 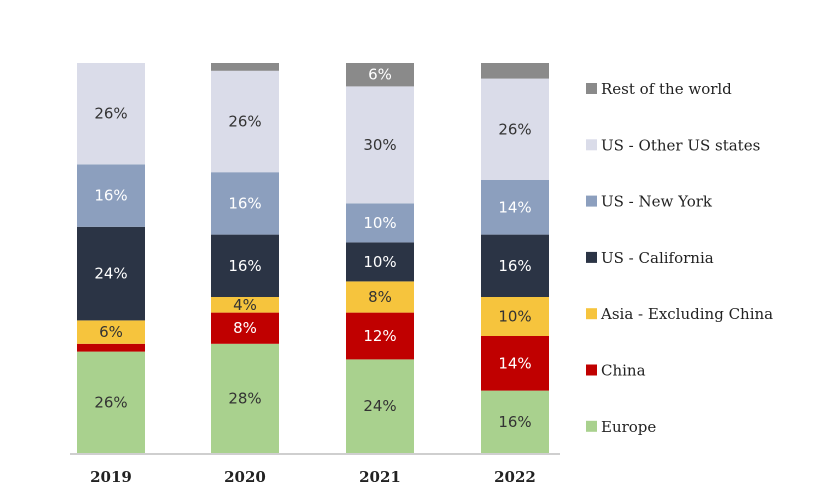 I want to click on data-label-2020-1: 8%, so click(x=245, y=328).